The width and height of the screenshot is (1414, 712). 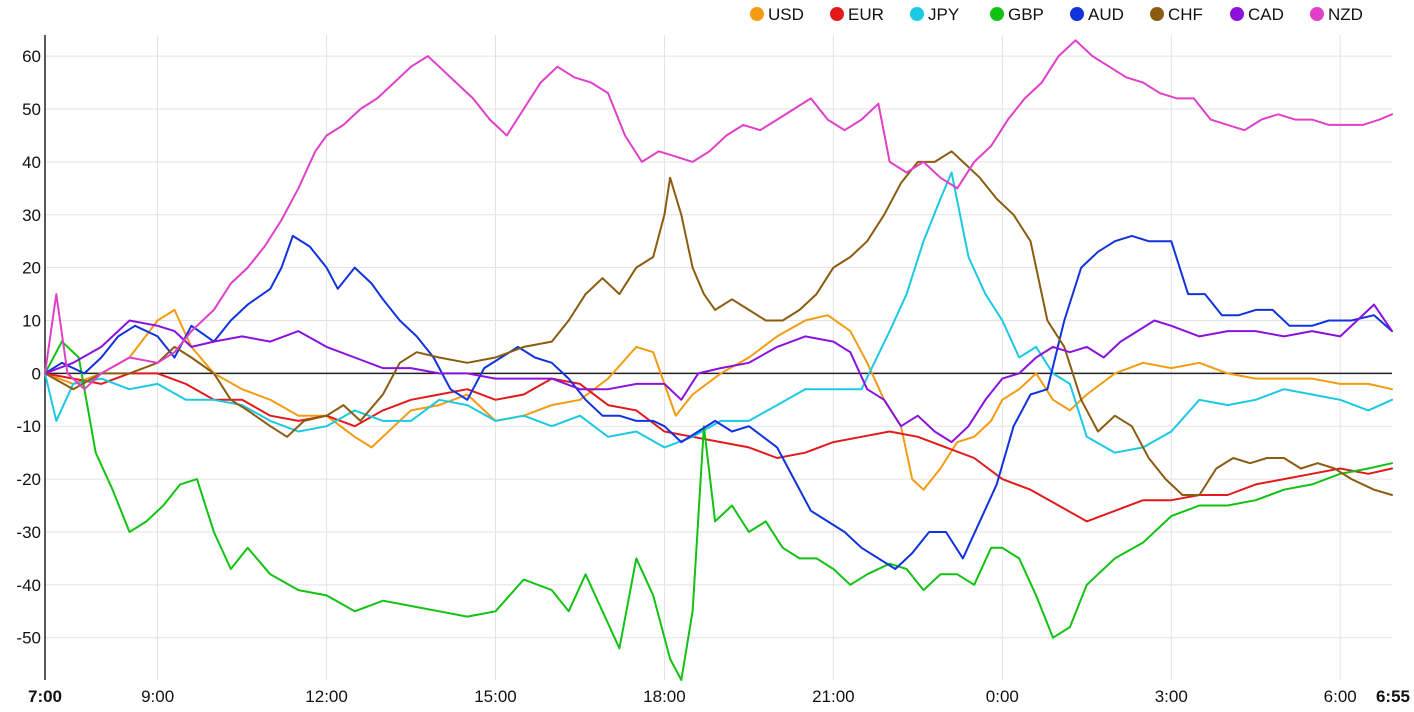 What do you see at coordinates (28, 532) in the screenshot?
I see `y-tick-label-9: -30` at bounding box center [28, 532].